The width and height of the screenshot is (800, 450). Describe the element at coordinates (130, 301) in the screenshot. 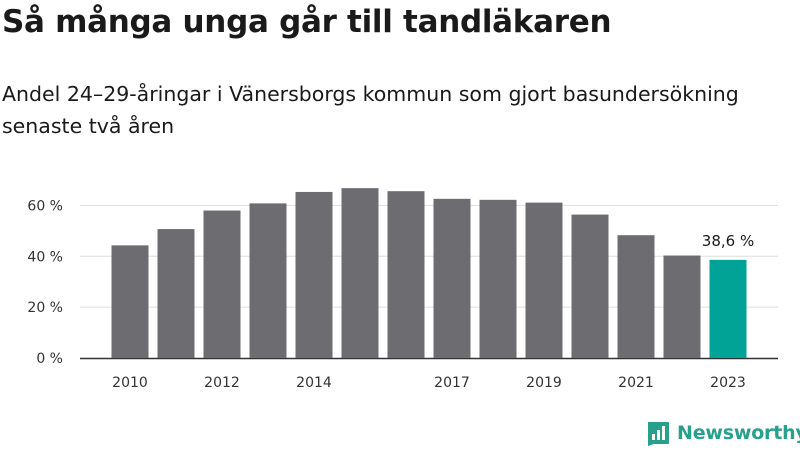

I see `bar-2010` at that location.